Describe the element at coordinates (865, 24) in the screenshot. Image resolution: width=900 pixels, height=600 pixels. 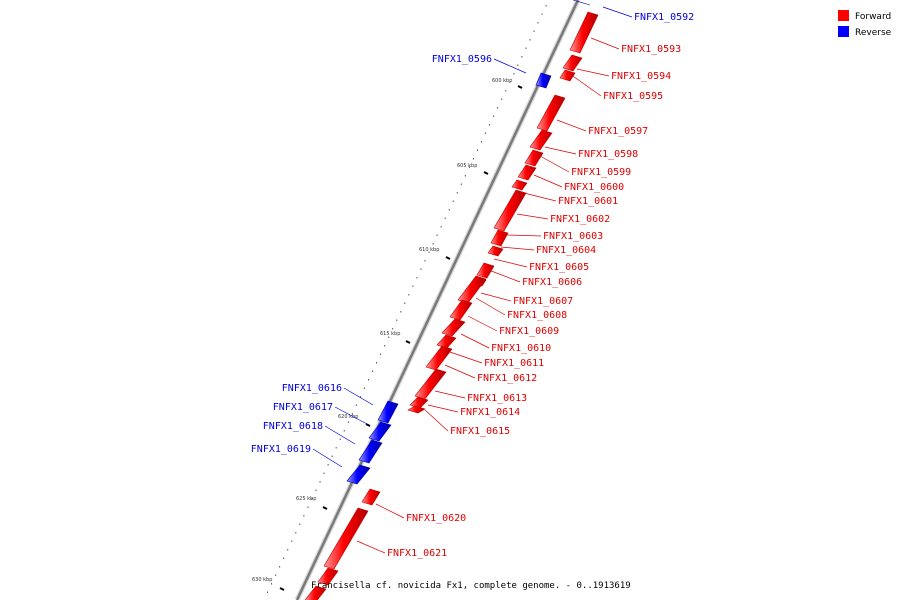
I see `legend: Forward Reverse` at that location.